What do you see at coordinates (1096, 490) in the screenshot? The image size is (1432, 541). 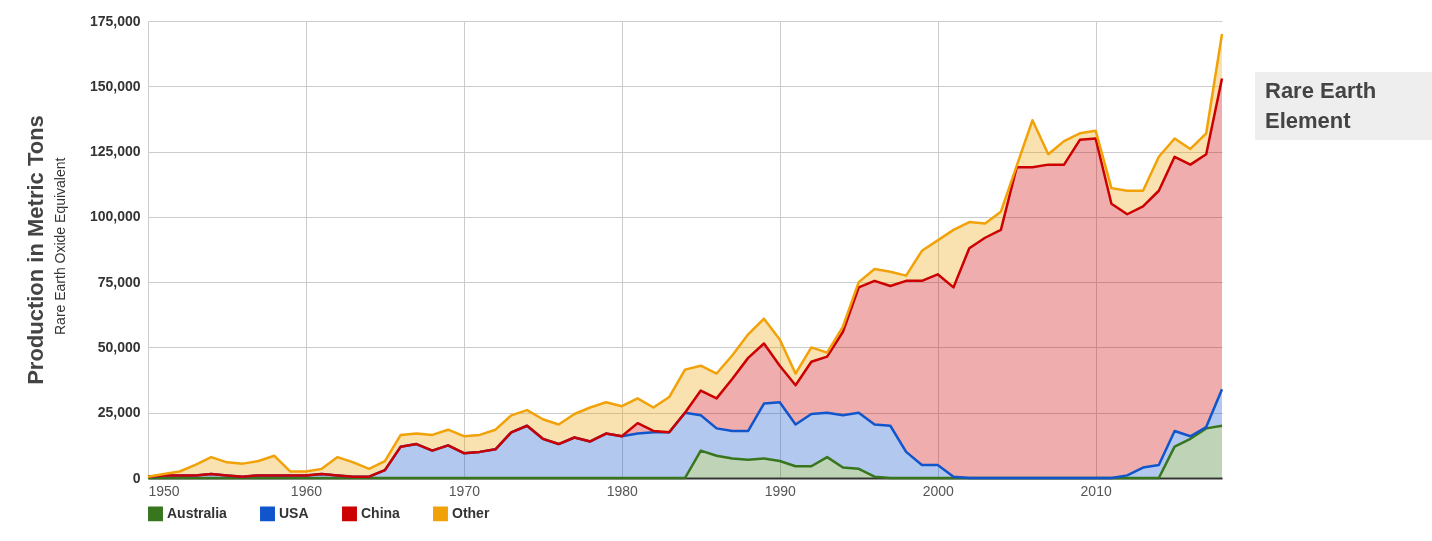 I see `x-tick-label: 2010` at bounding box center [1096, 490].